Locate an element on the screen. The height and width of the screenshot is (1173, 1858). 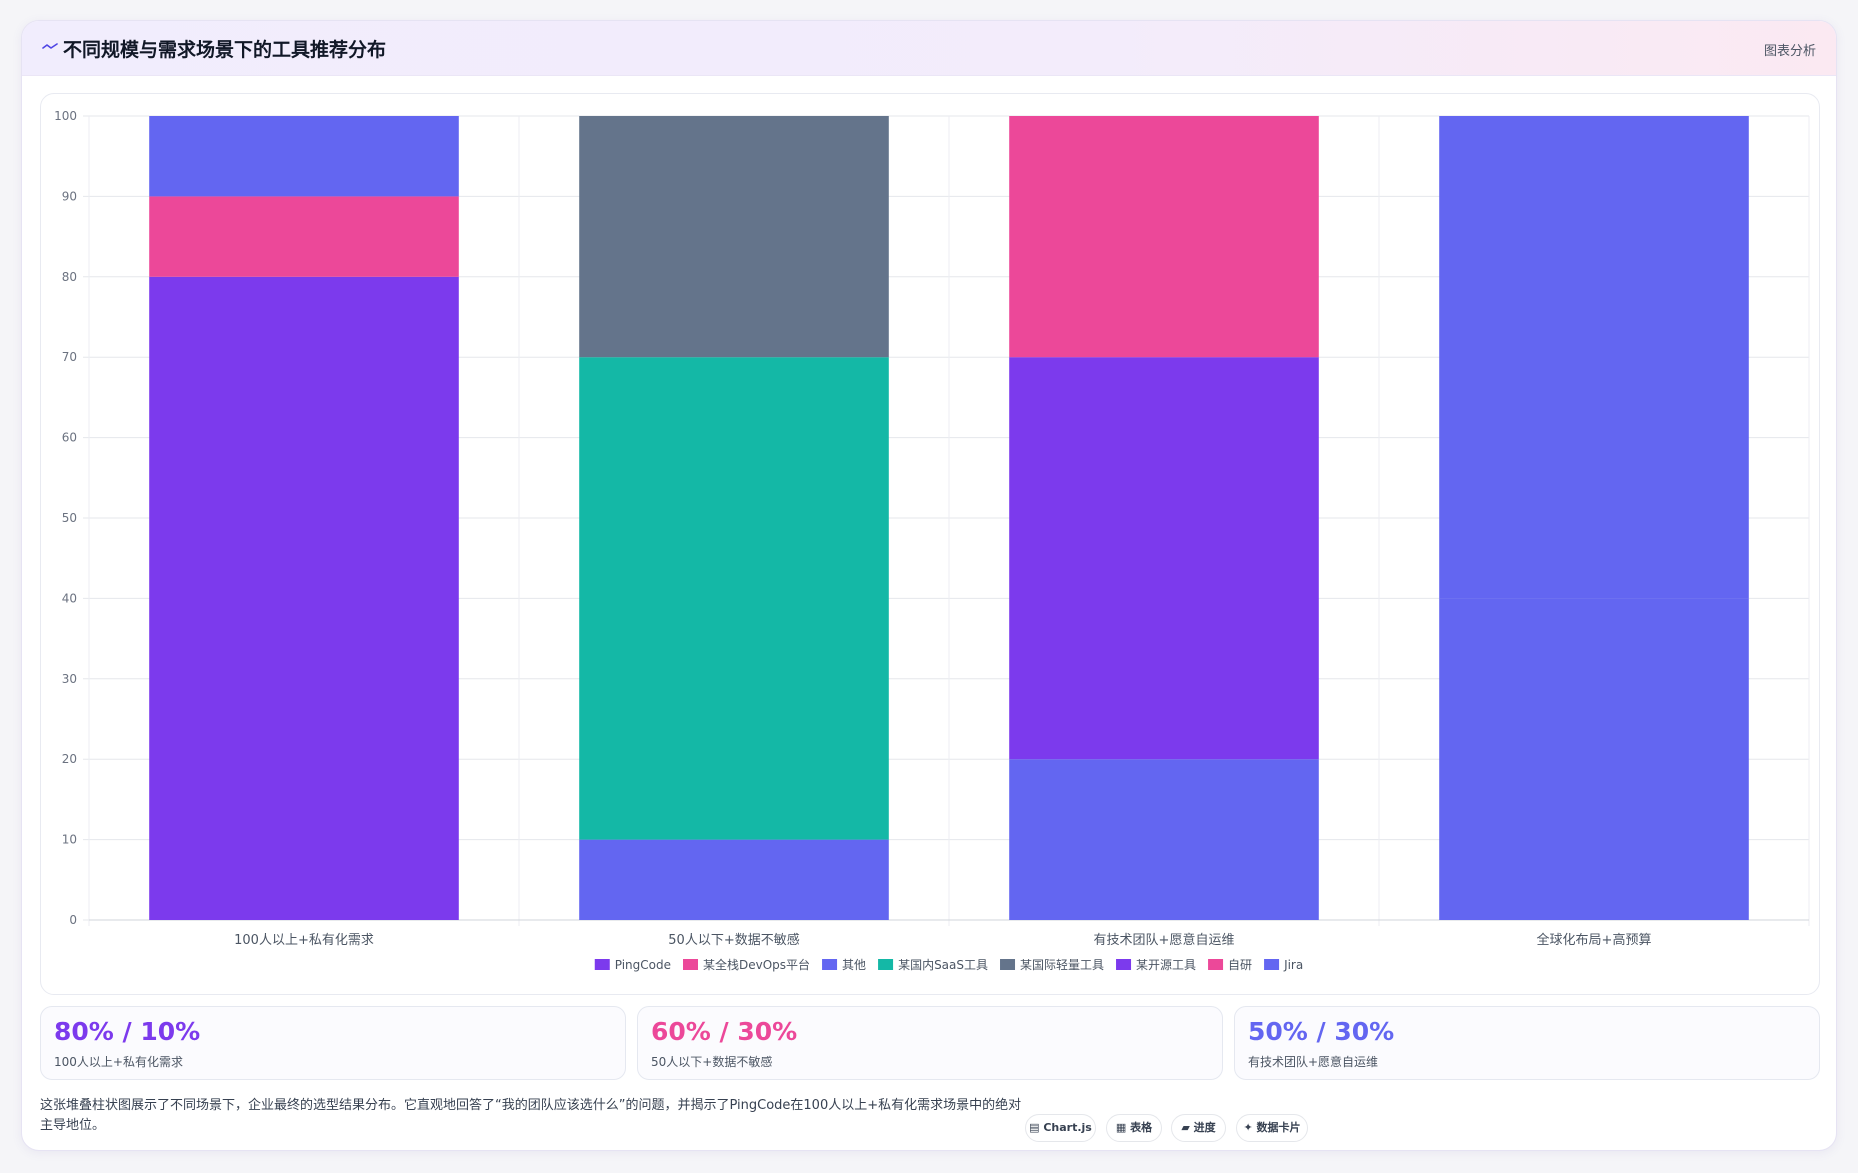
stat-value: 80% / 10% is located at coordinates (127, 1031).